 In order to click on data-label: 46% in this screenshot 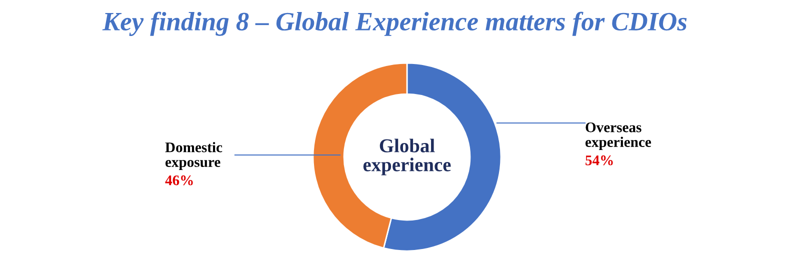, I will do `click(179, 180)`.